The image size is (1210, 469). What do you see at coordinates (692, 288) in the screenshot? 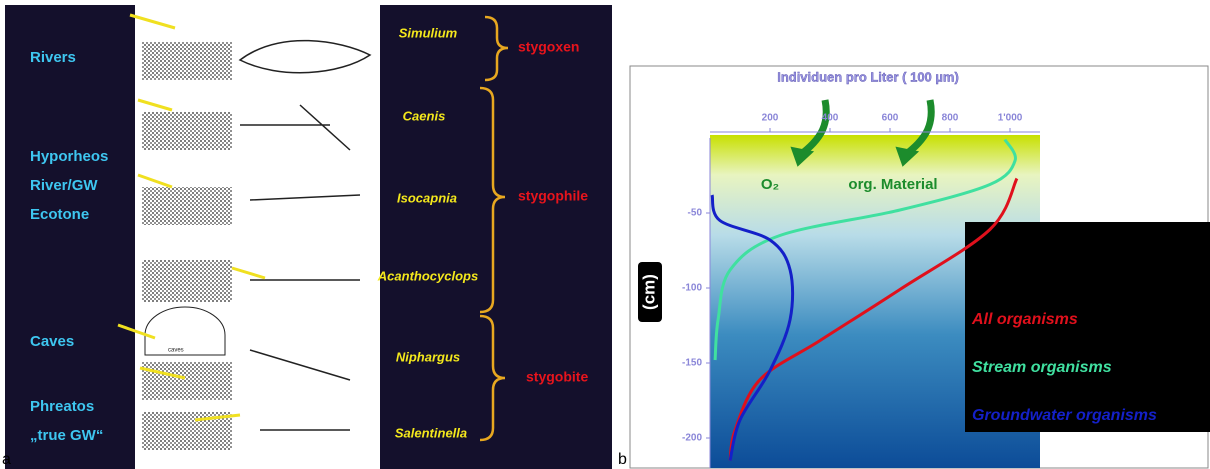
I see `y-tick-label: -100` at bounding box center [692, 288].